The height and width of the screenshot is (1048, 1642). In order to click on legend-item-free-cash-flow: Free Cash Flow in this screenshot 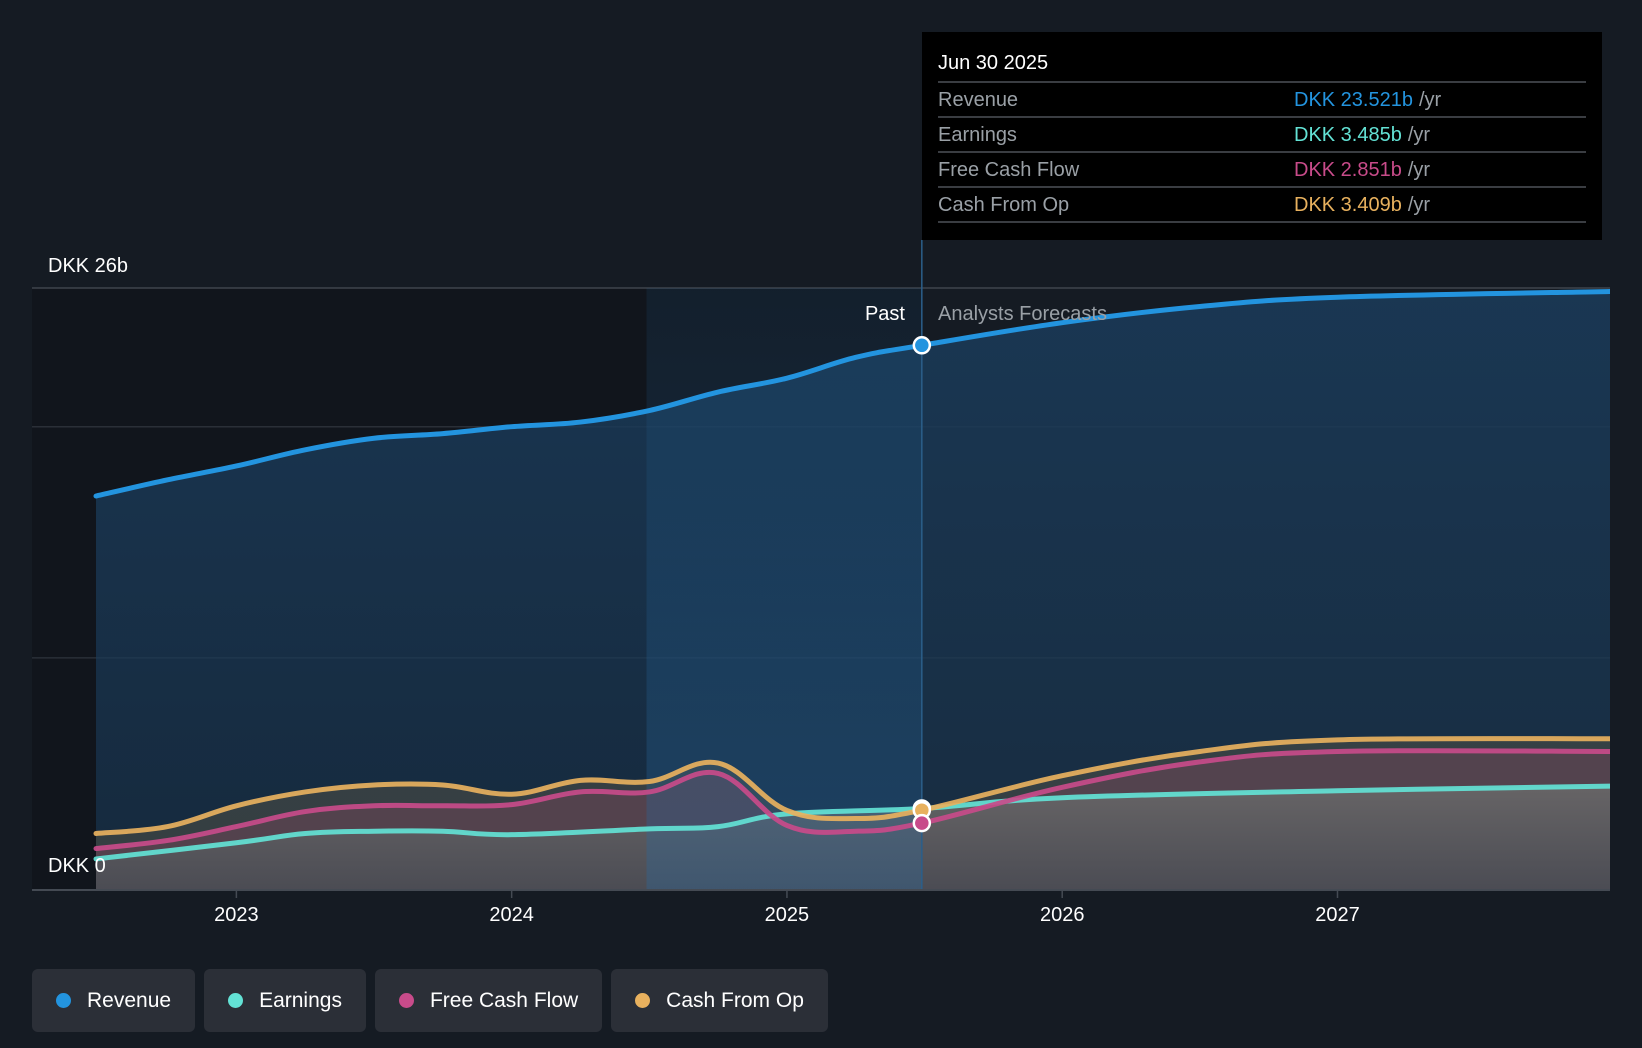, I will do `click(488, 1000)`.